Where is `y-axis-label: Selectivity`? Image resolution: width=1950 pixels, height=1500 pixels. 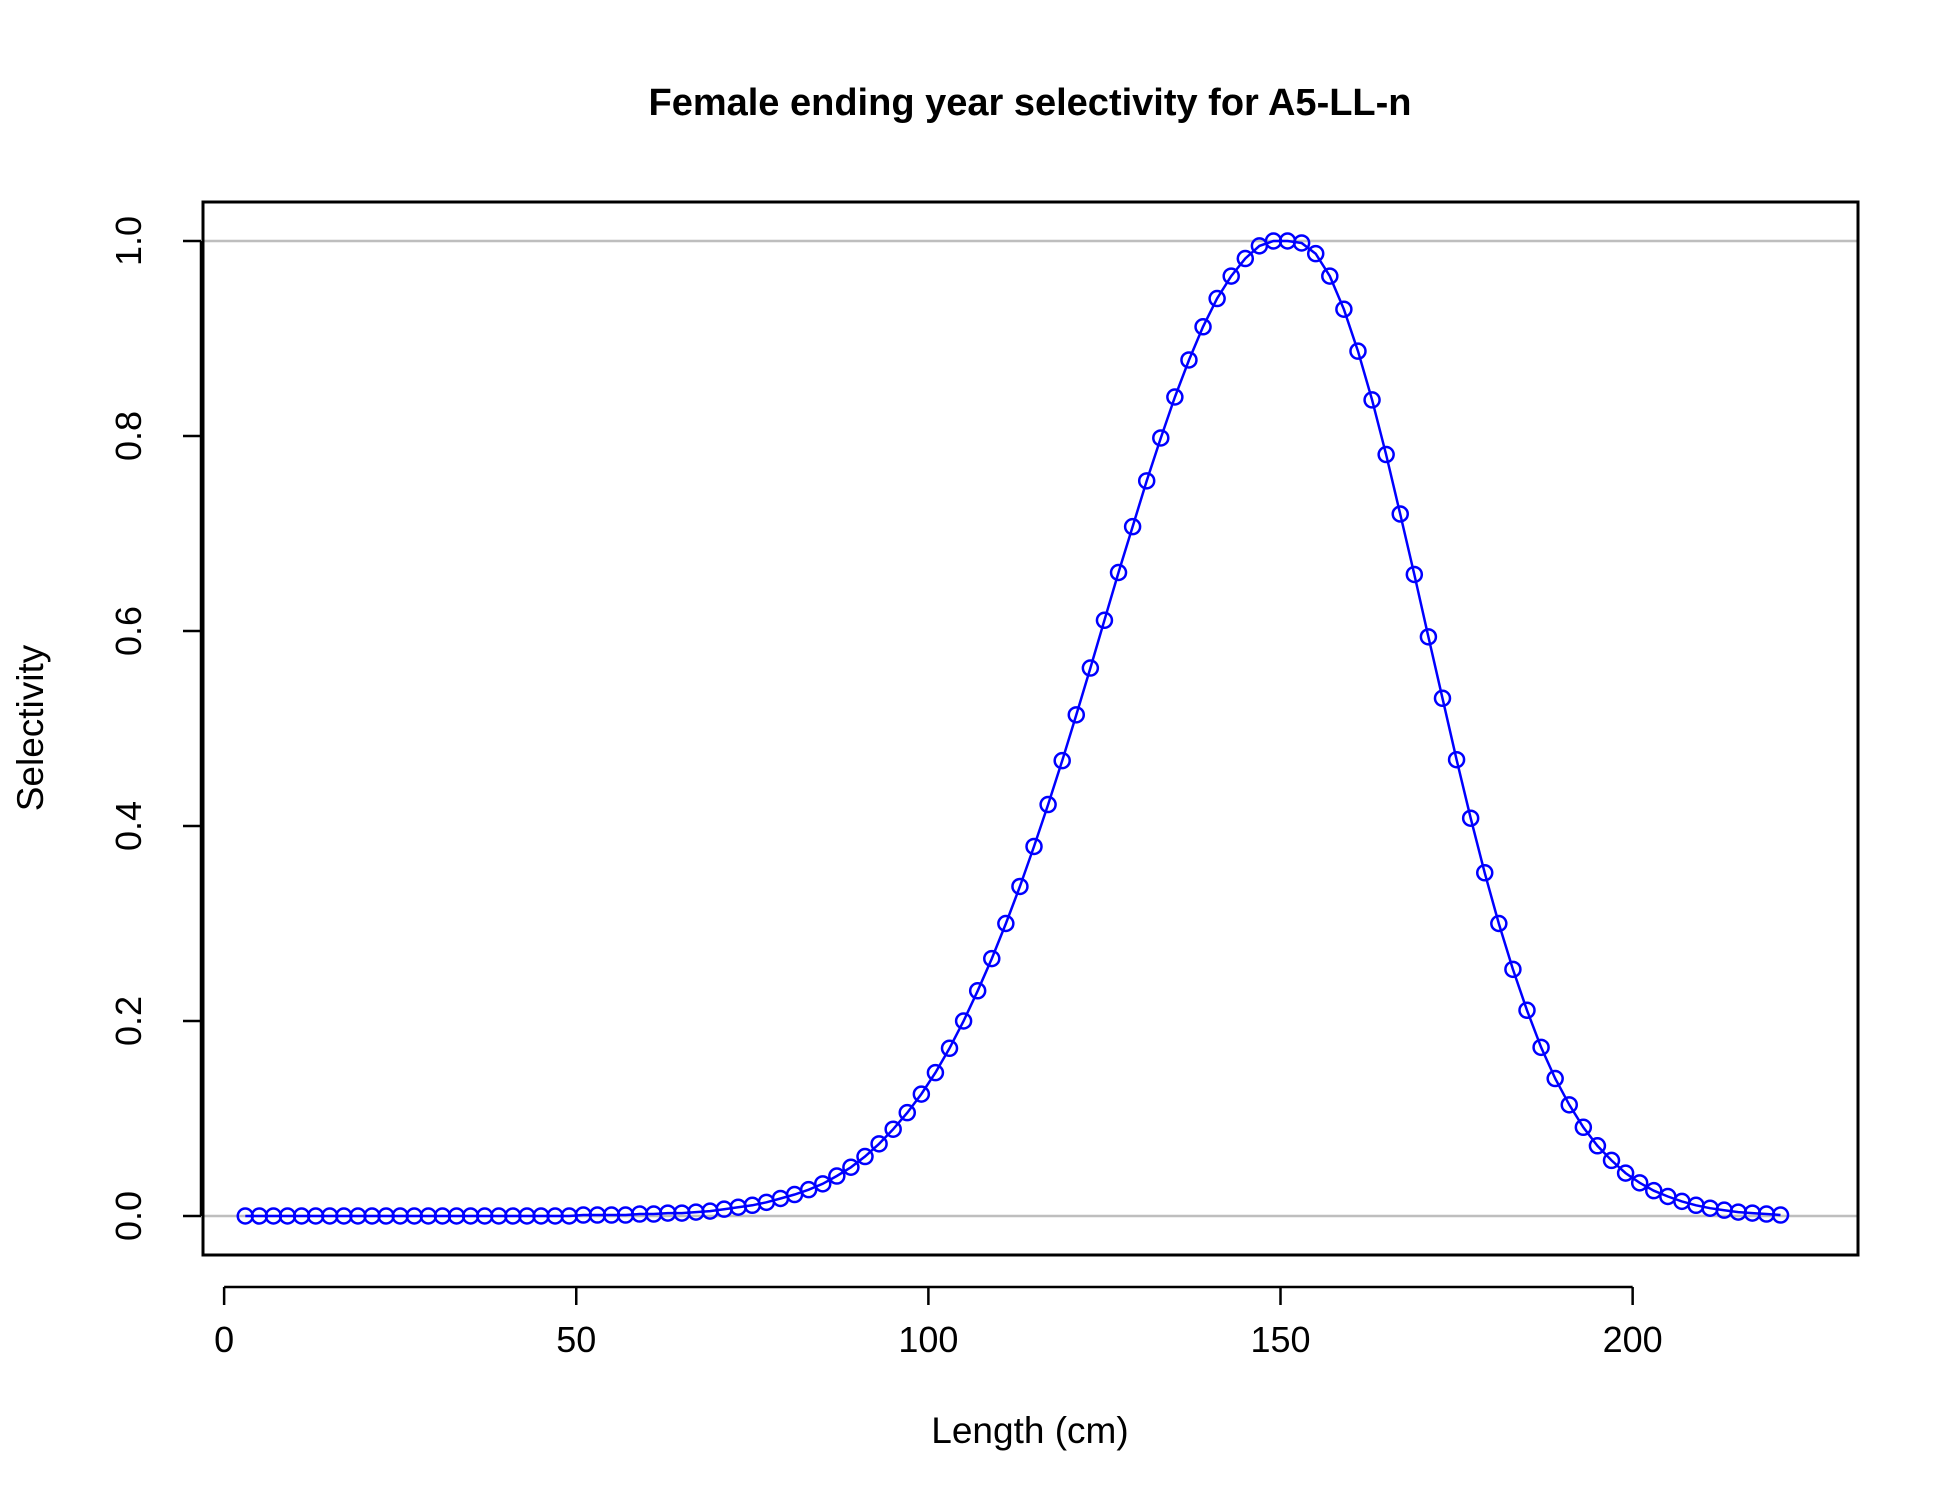 y-axis-label: Selectivity is located at coordinates (30, 727).